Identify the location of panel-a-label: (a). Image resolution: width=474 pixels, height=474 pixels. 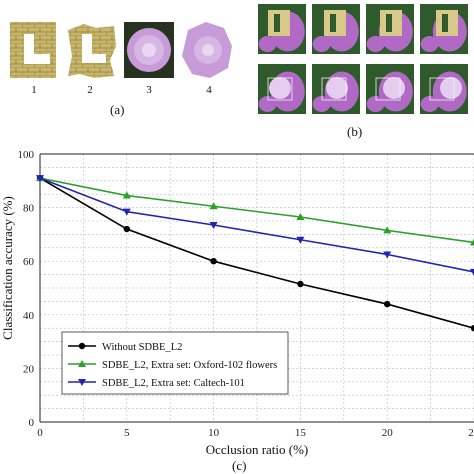
(117, 109).